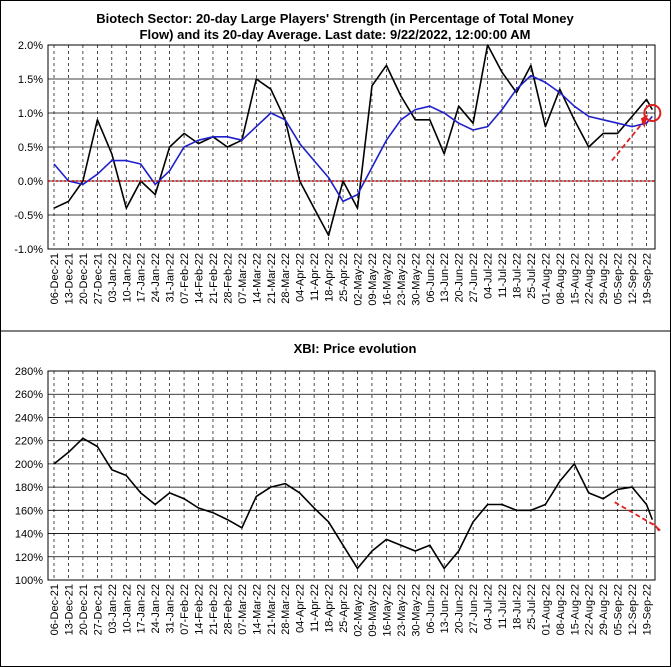 Image resolution: width=671 pixels, height=667 pixels. I want to click on bot-y-tick-label: 120%, so click(29, 558).